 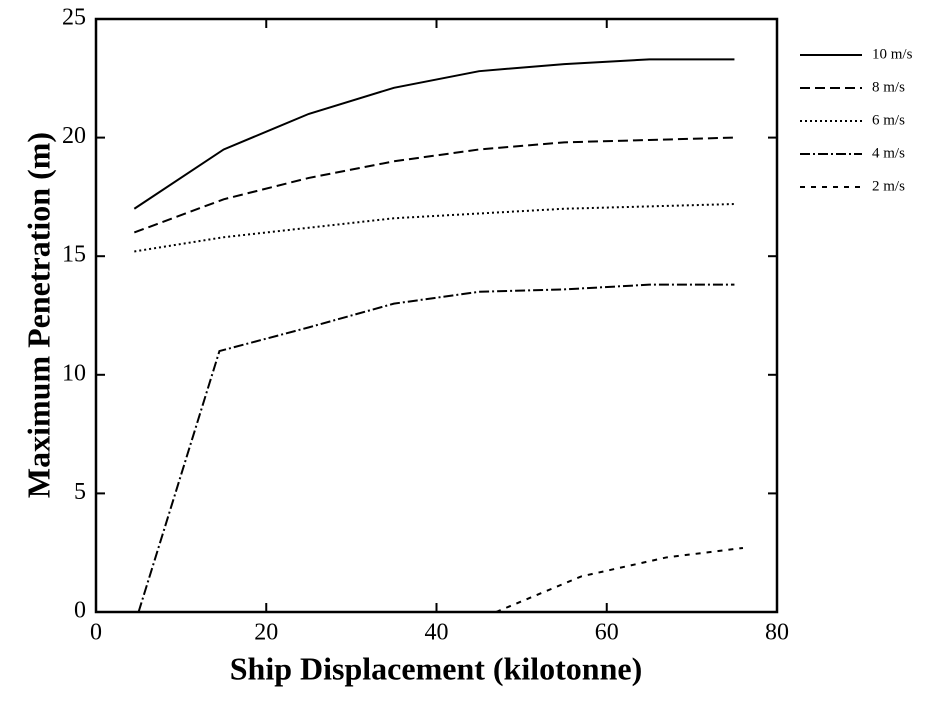 What do you see at coordinates (80, 611) in the screenshot?
I see `y-tick-label: 0` at bounding box center [80, 611].